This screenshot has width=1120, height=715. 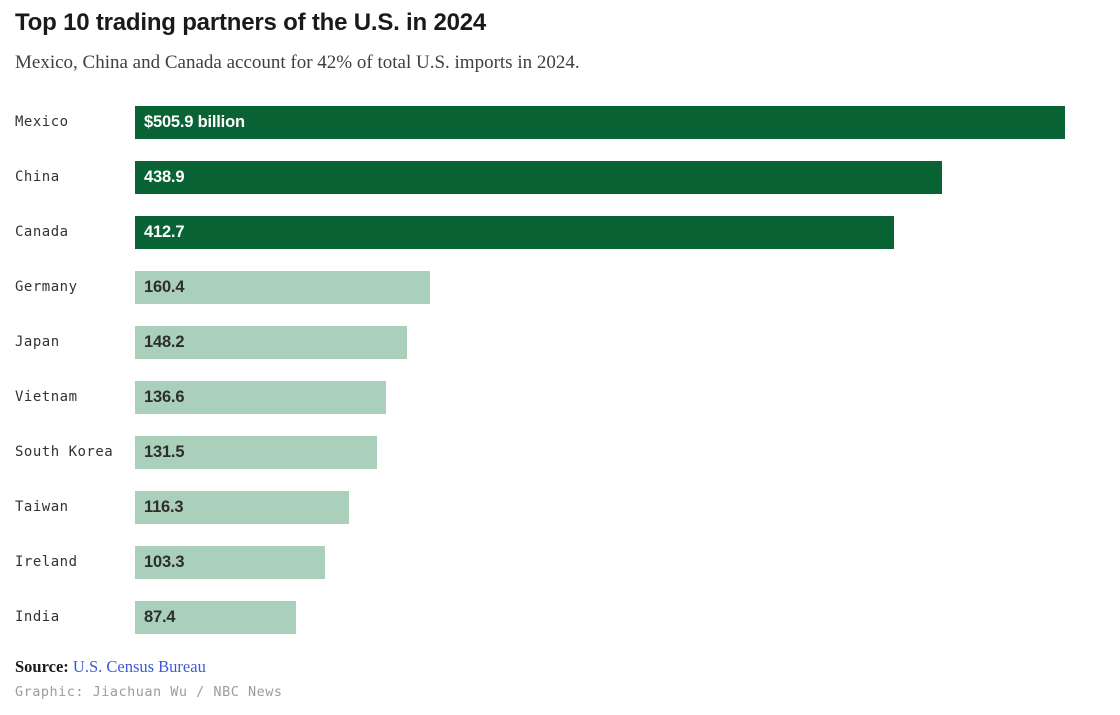 I want to click on category-label: Taiwan, so click(x=42, y=507).